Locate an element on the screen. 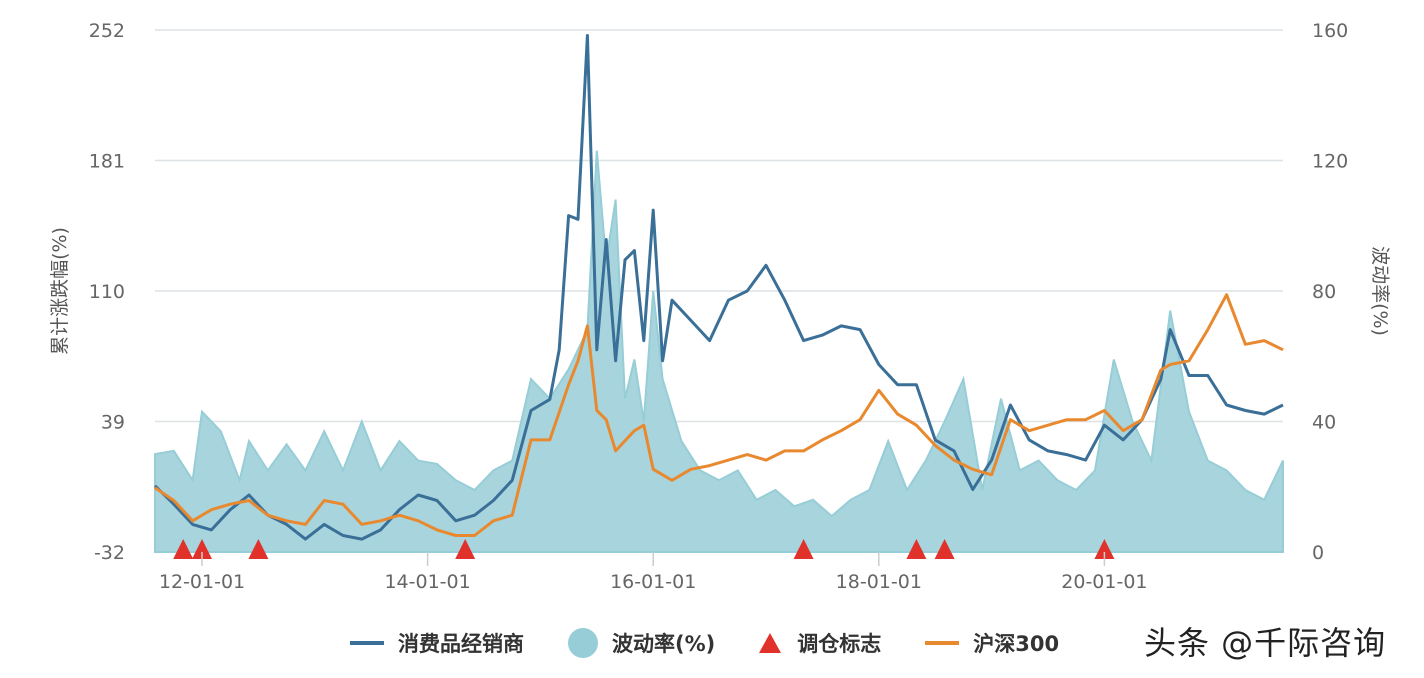  left-tick-label: -32 is located at coordinates (109, 553).